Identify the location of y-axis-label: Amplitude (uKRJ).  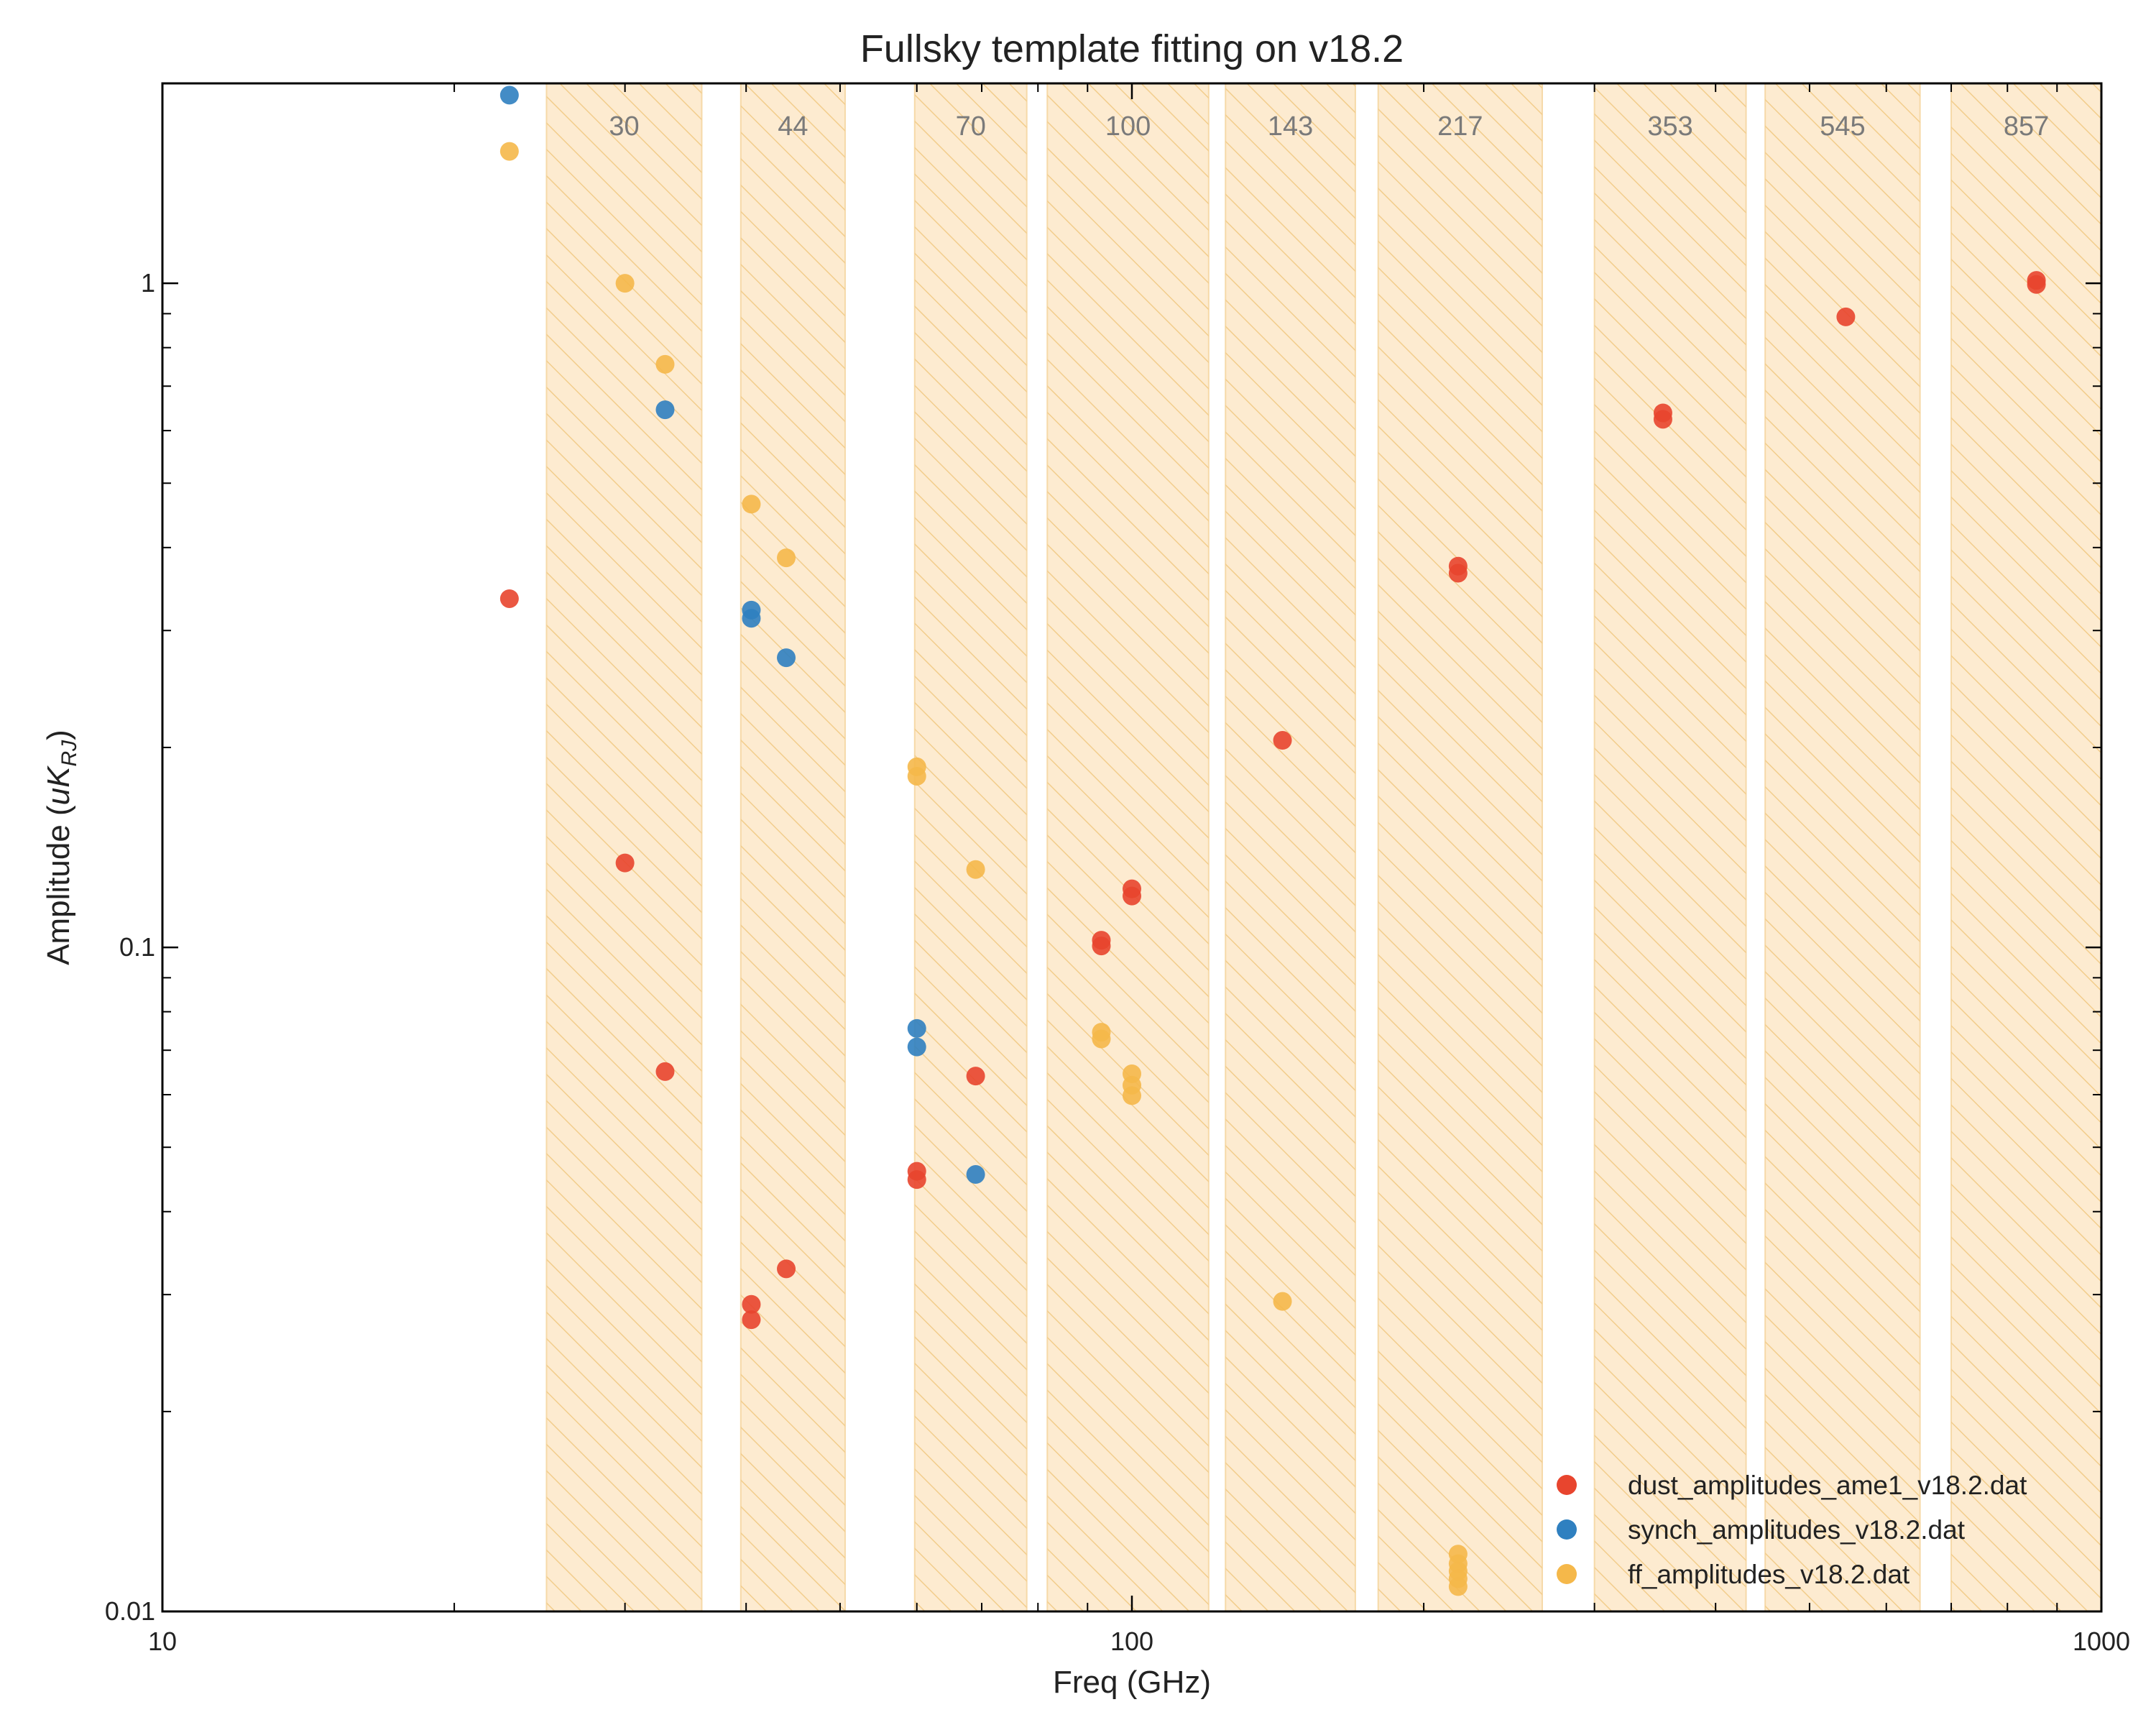
(61, 847).